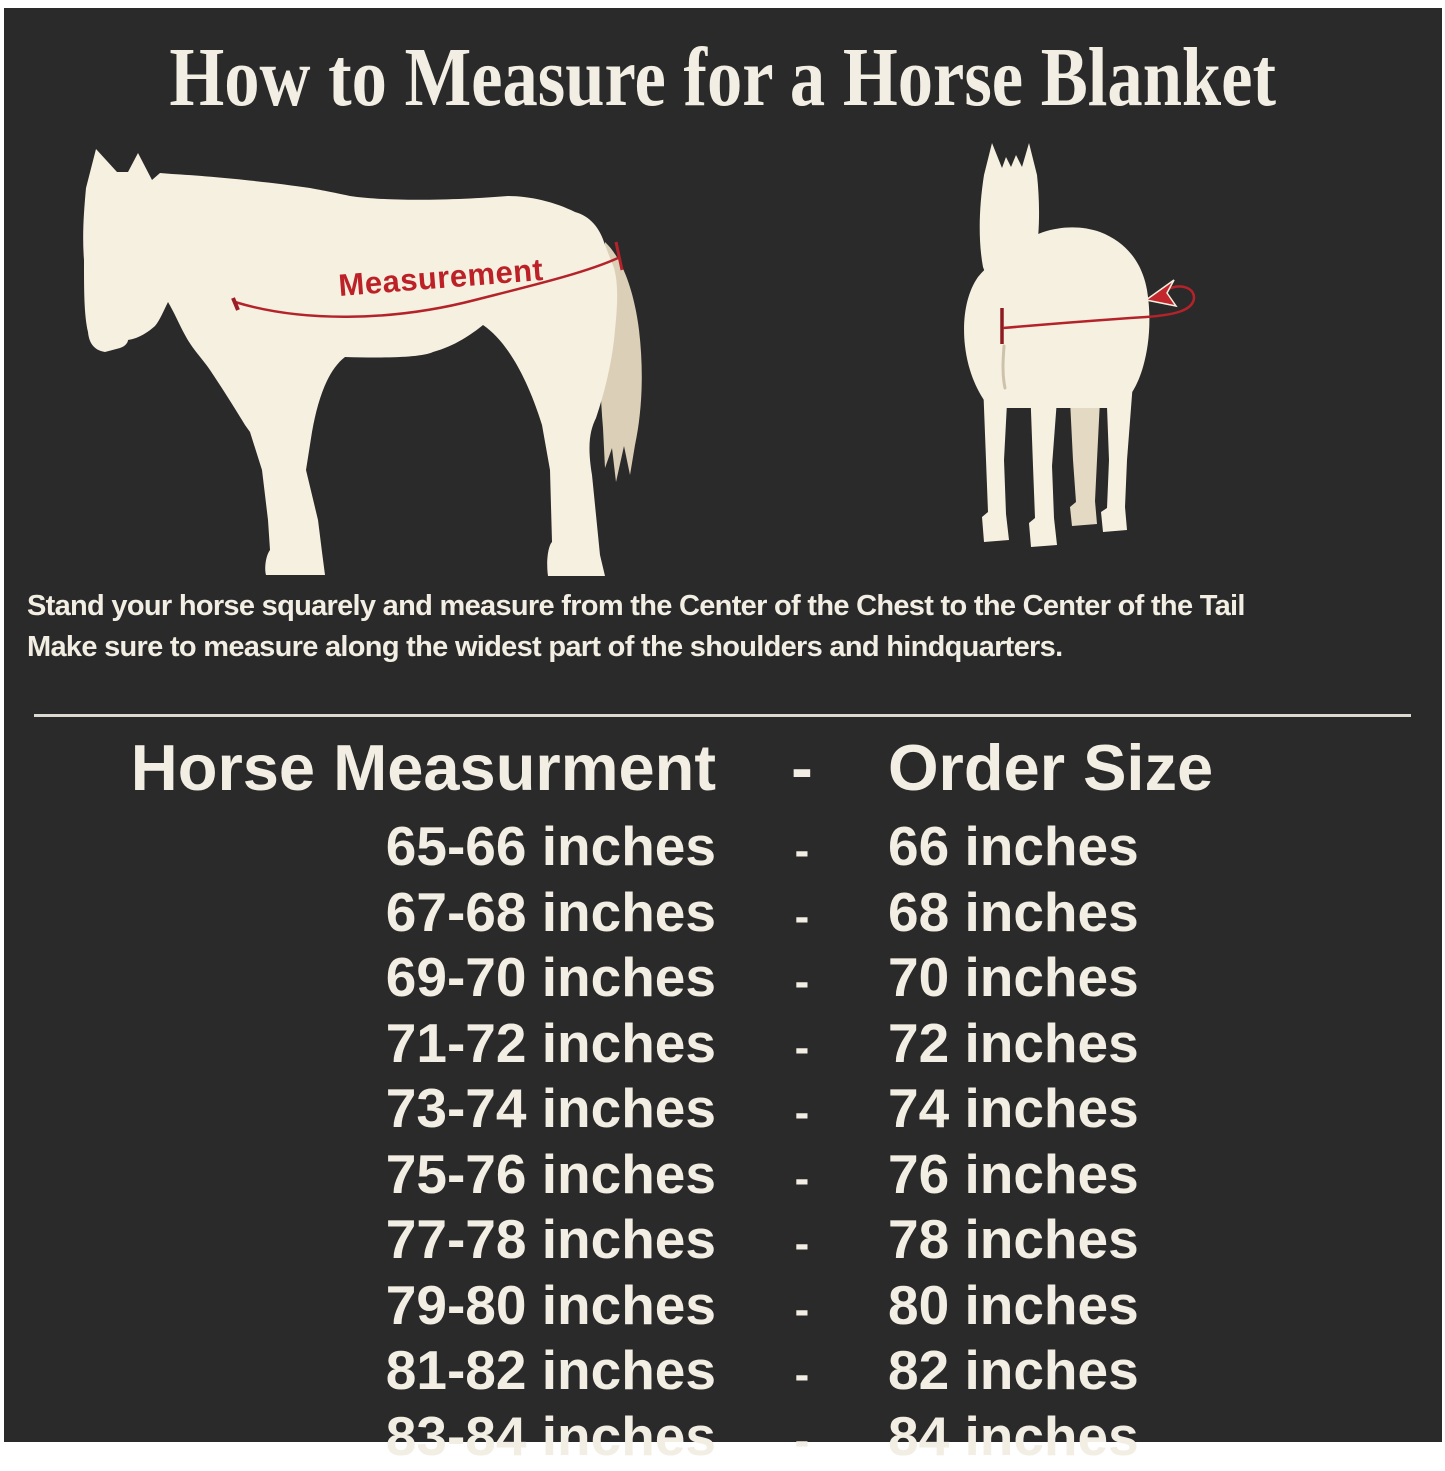 Image resolution: width=1445 pixels, height=1471 pixels. I want to click on front-horse-right-front-leg, so click(1043, 465).